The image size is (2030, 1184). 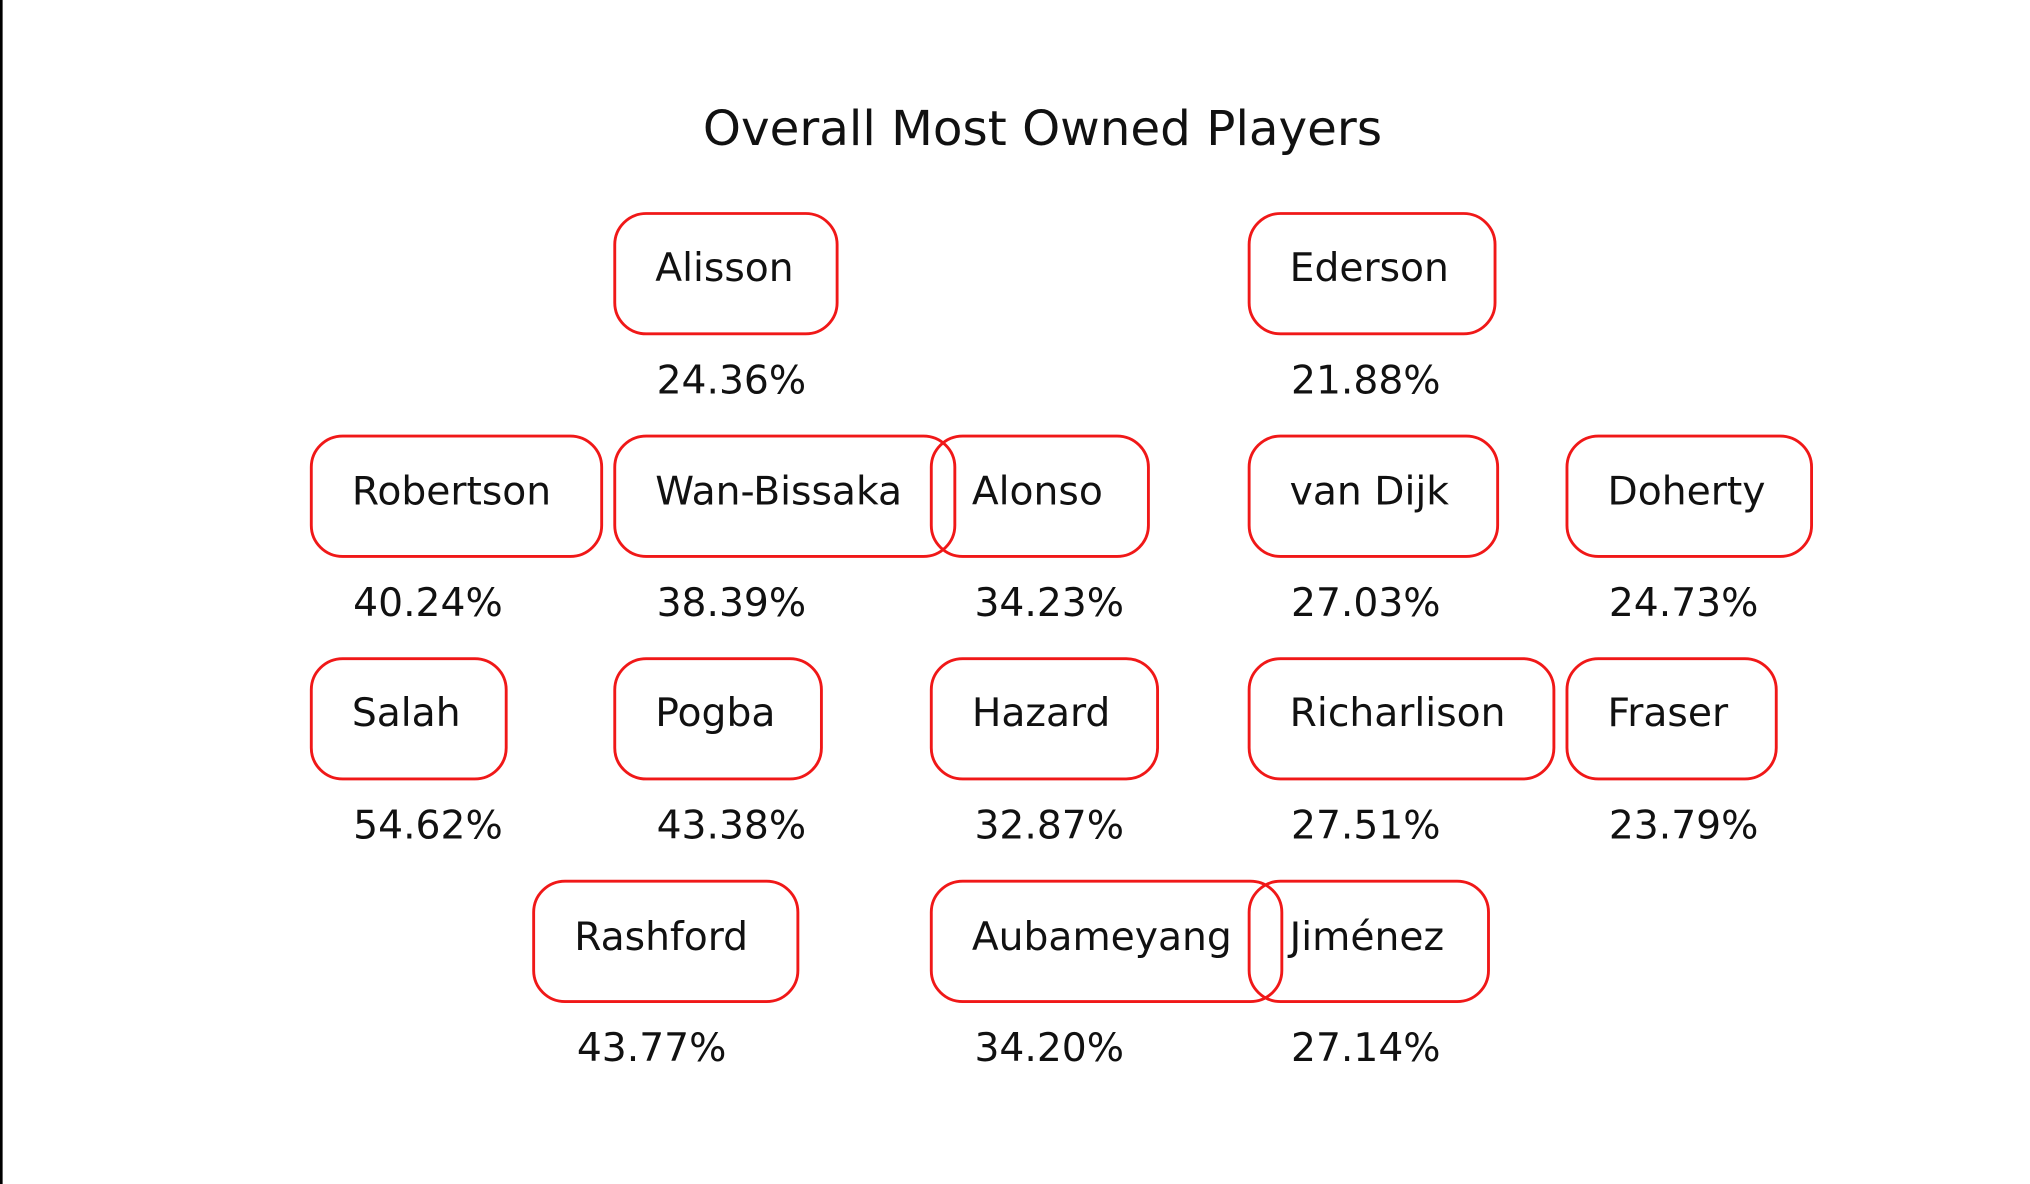 I want to click on ownership: 54.62%, so click(x=428, y=826).